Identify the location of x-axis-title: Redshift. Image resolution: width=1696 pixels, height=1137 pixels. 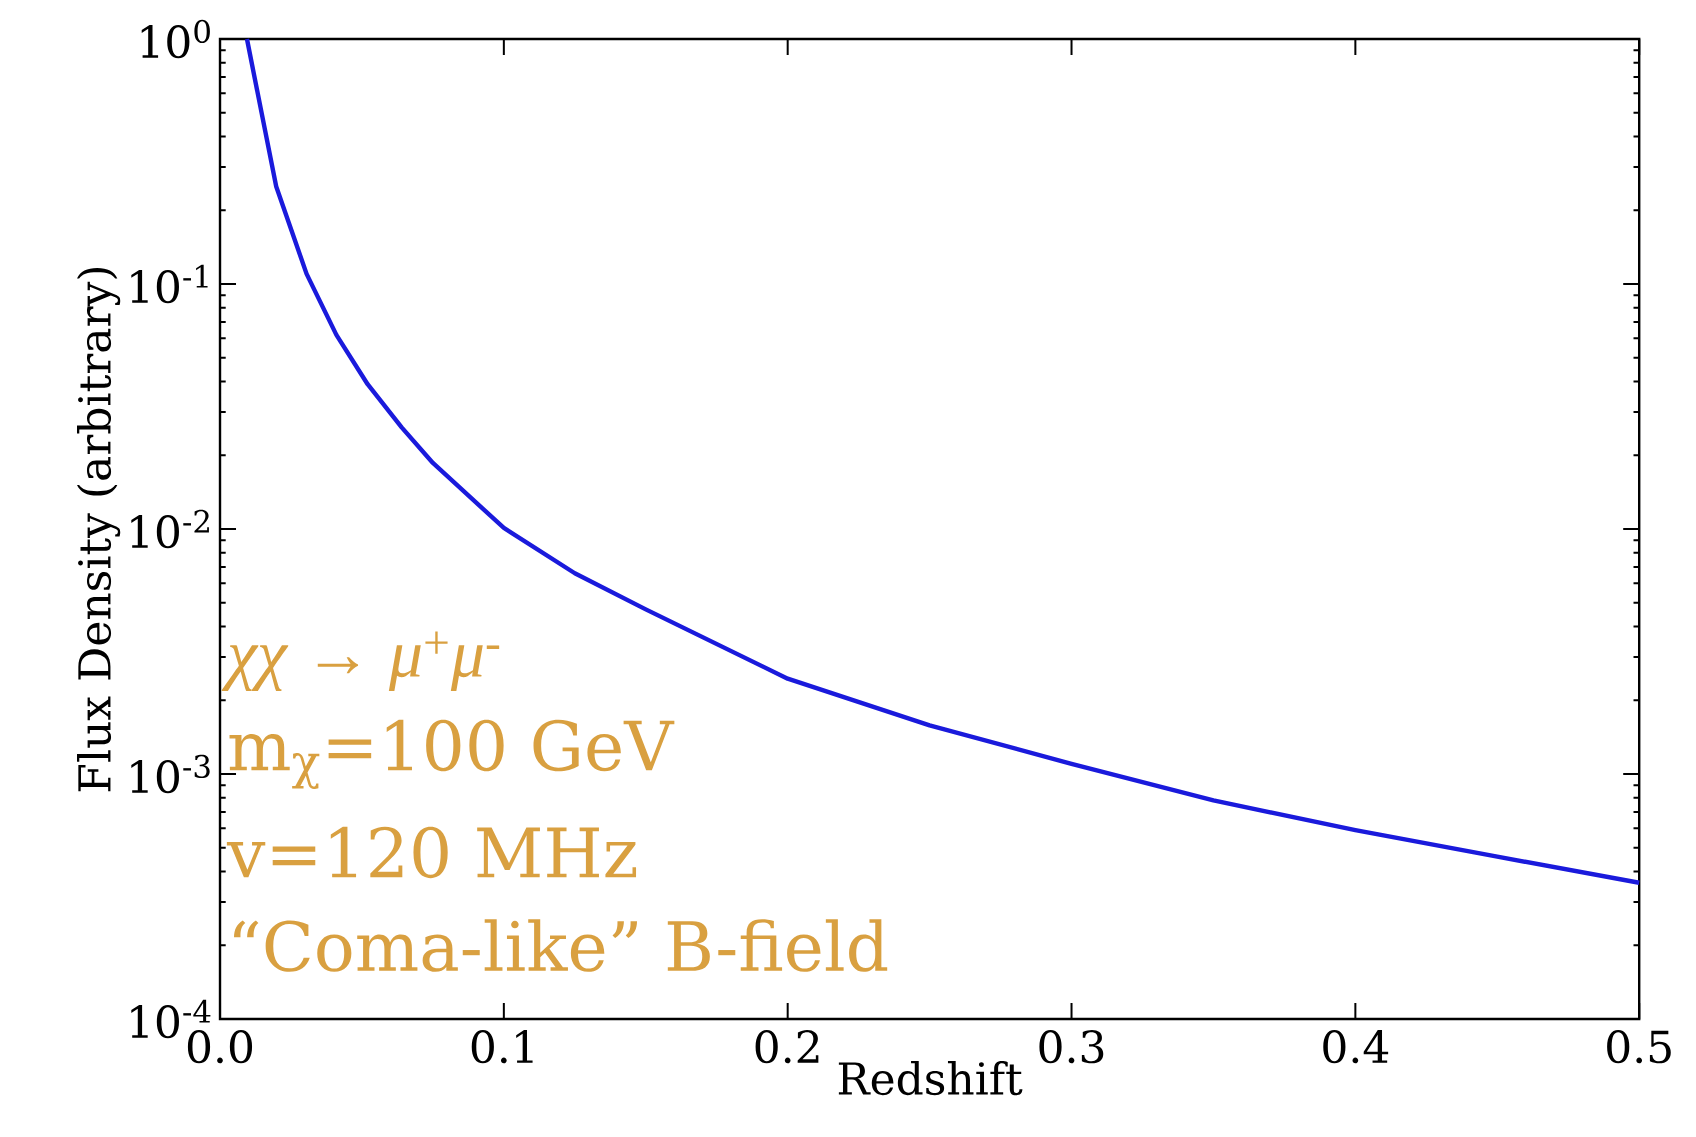
(930, 1078).